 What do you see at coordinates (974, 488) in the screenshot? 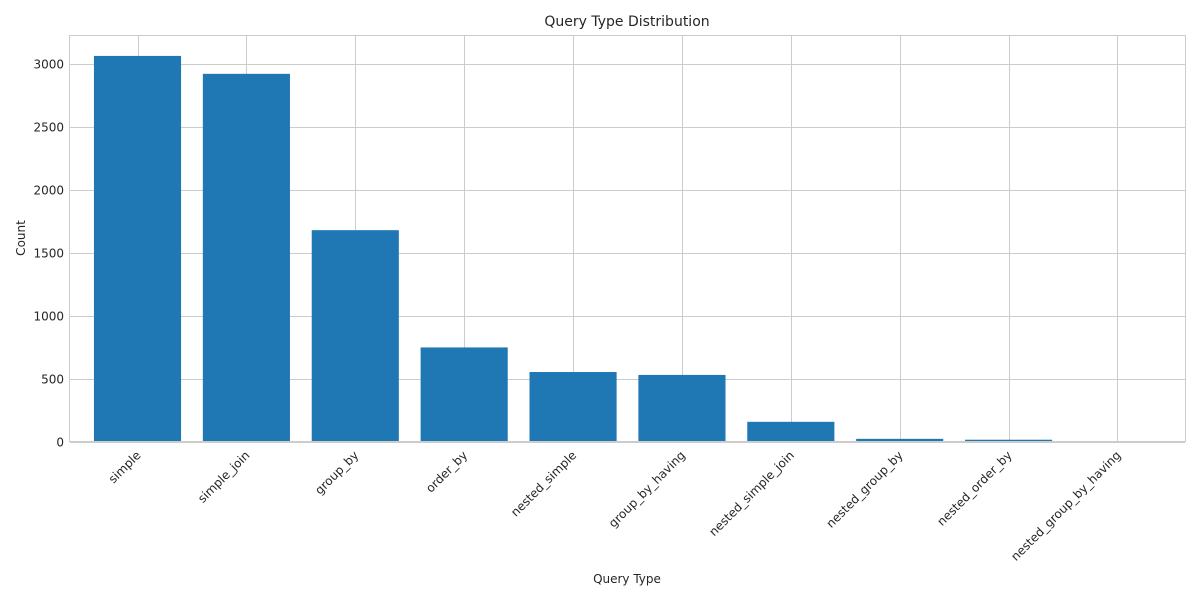
I see `x-tick-label: nested_order_by` at bounding box center [974, 488].